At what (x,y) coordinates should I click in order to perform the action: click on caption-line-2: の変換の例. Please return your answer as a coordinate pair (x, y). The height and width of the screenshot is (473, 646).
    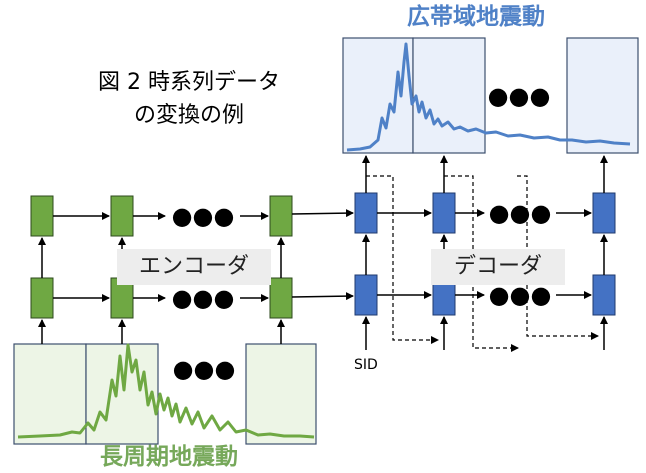
    Looking at the image, I should click on (188, 115).